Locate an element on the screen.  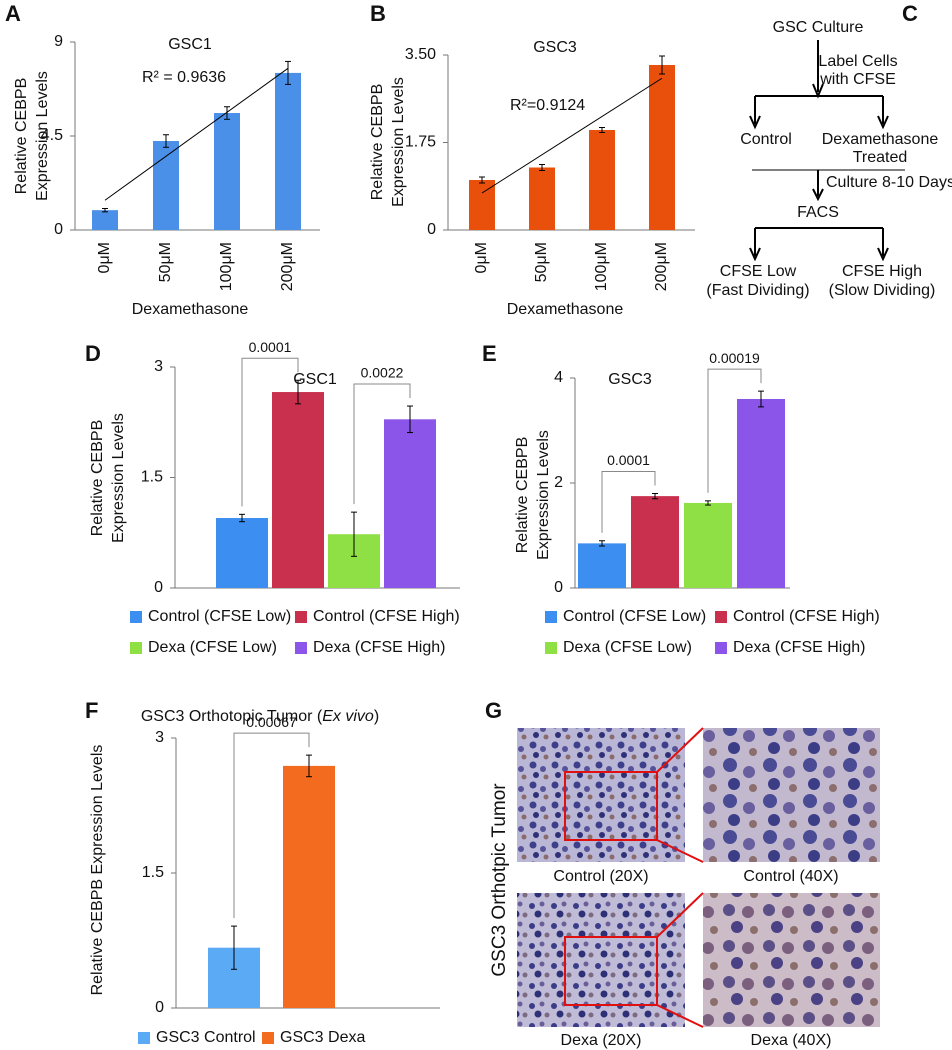
flow-node: CFSE Low is located at coordinates (758, 271).